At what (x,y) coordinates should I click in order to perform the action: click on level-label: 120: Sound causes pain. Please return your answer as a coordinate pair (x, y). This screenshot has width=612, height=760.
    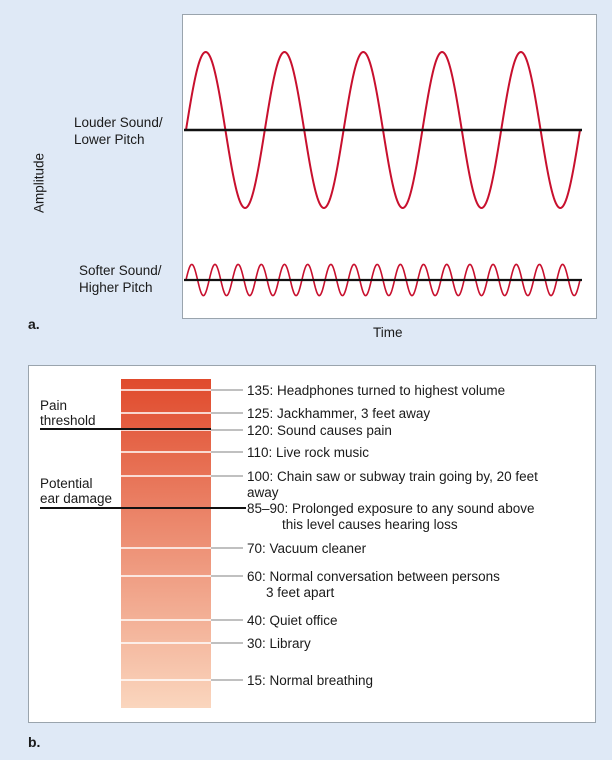
    Looking at the image, I should click on (319, 430).